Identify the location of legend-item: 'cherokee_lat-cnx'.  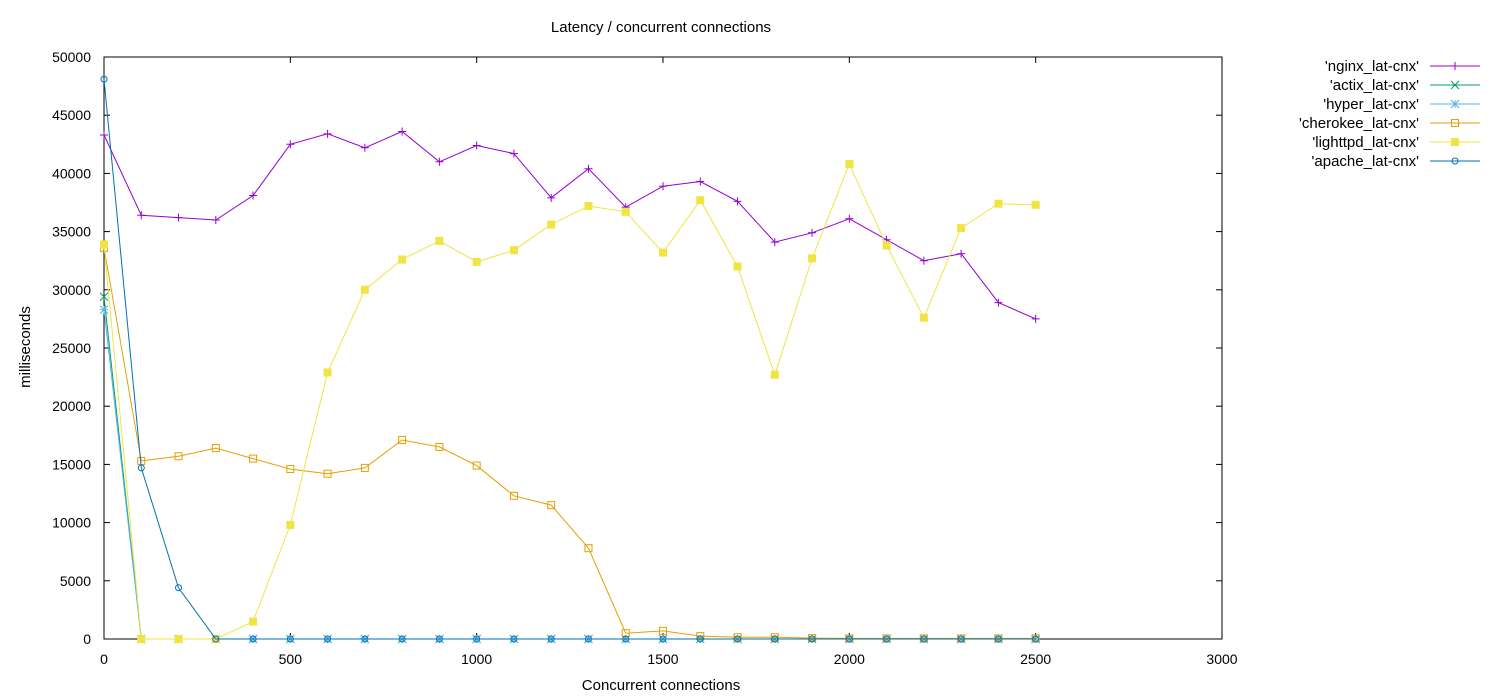
(1389, 123).